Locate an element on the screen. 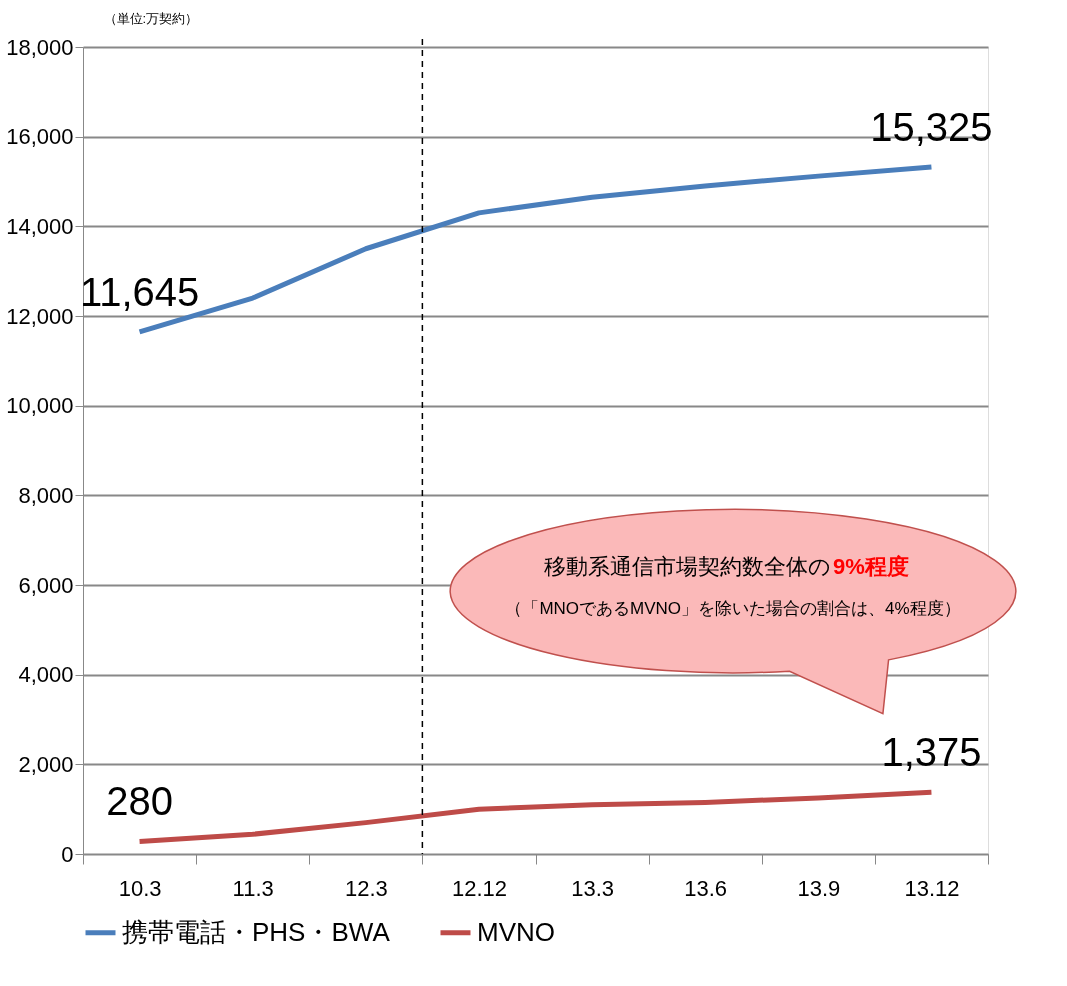 The height and width of the screenshot is (986, 1067). y-tick-label: 18,000 is located at coordinates (40, 47).